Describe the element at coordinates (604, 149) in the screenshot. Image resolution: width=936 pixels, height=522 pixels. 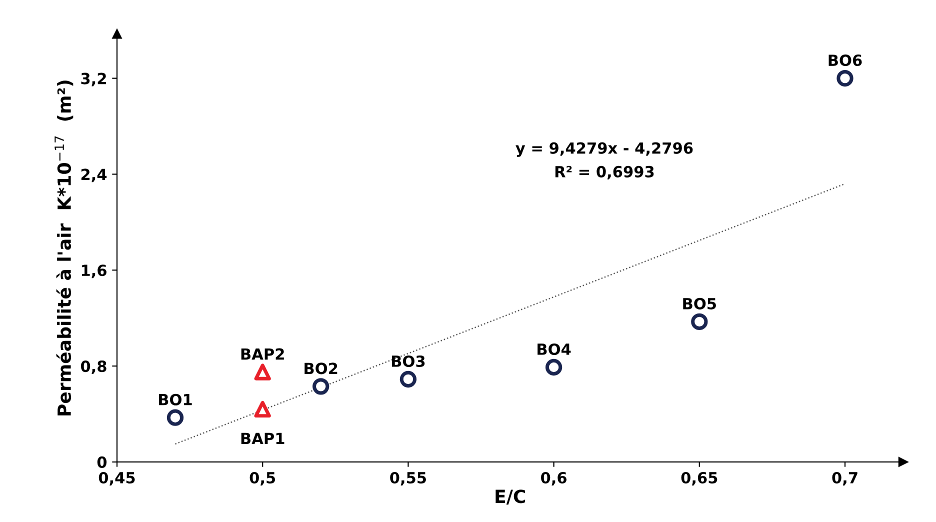
I see `annotation: y = 9,4279x - 4,2796` at that location.